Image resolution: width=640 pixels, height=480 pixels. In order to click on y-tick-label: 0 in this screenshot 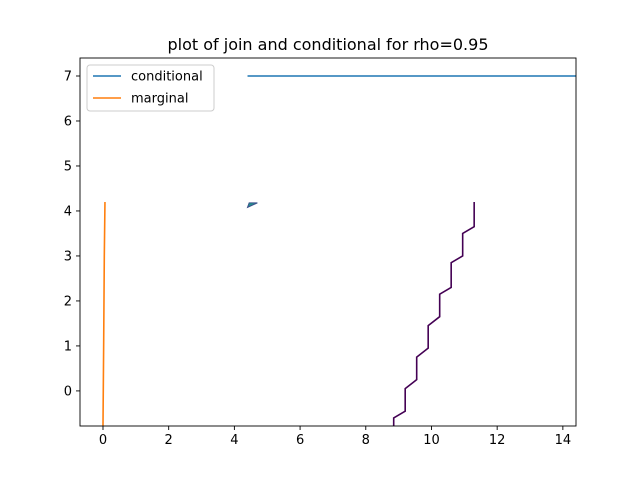, I will do `click(68, 391)`.